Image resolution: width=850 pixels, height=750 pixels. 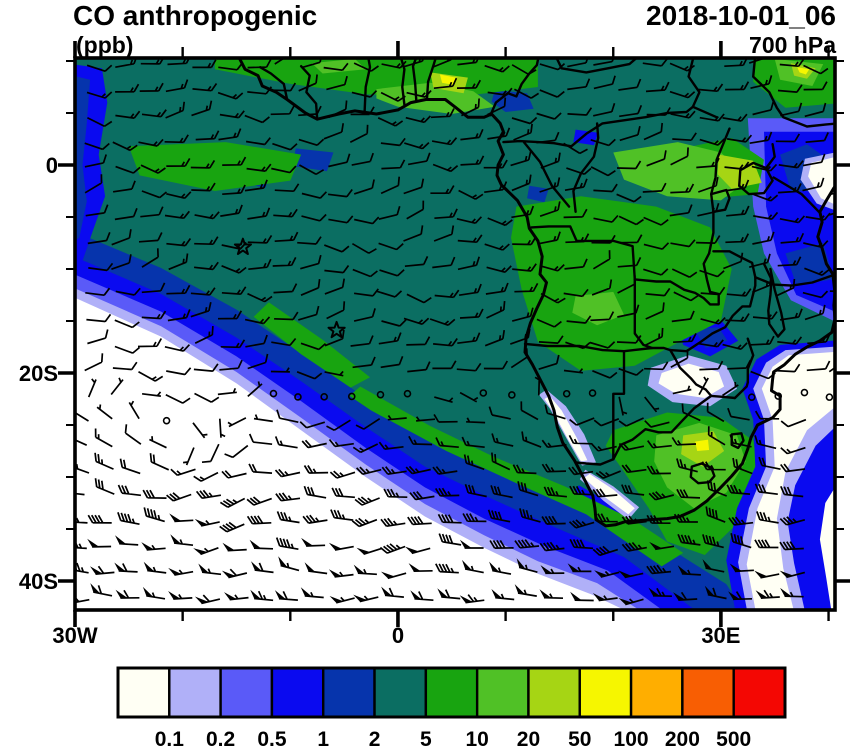 I want to click on lon-tick-label: 30E, so click(x=720, y=635).